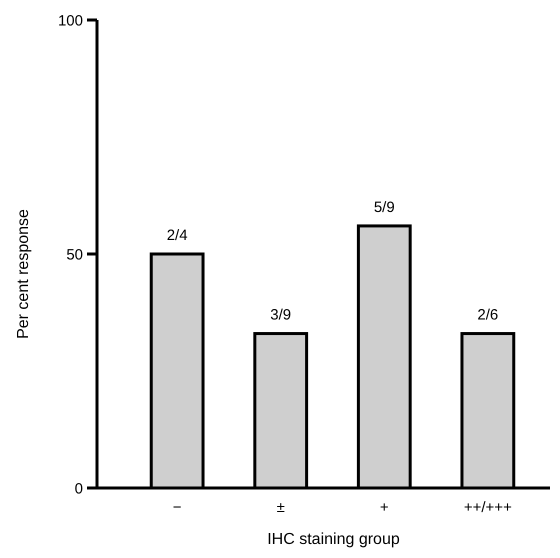 The width and height of the screenshot is (560, 558). I want to click on y-tick-label: 100, so click(70, 21).